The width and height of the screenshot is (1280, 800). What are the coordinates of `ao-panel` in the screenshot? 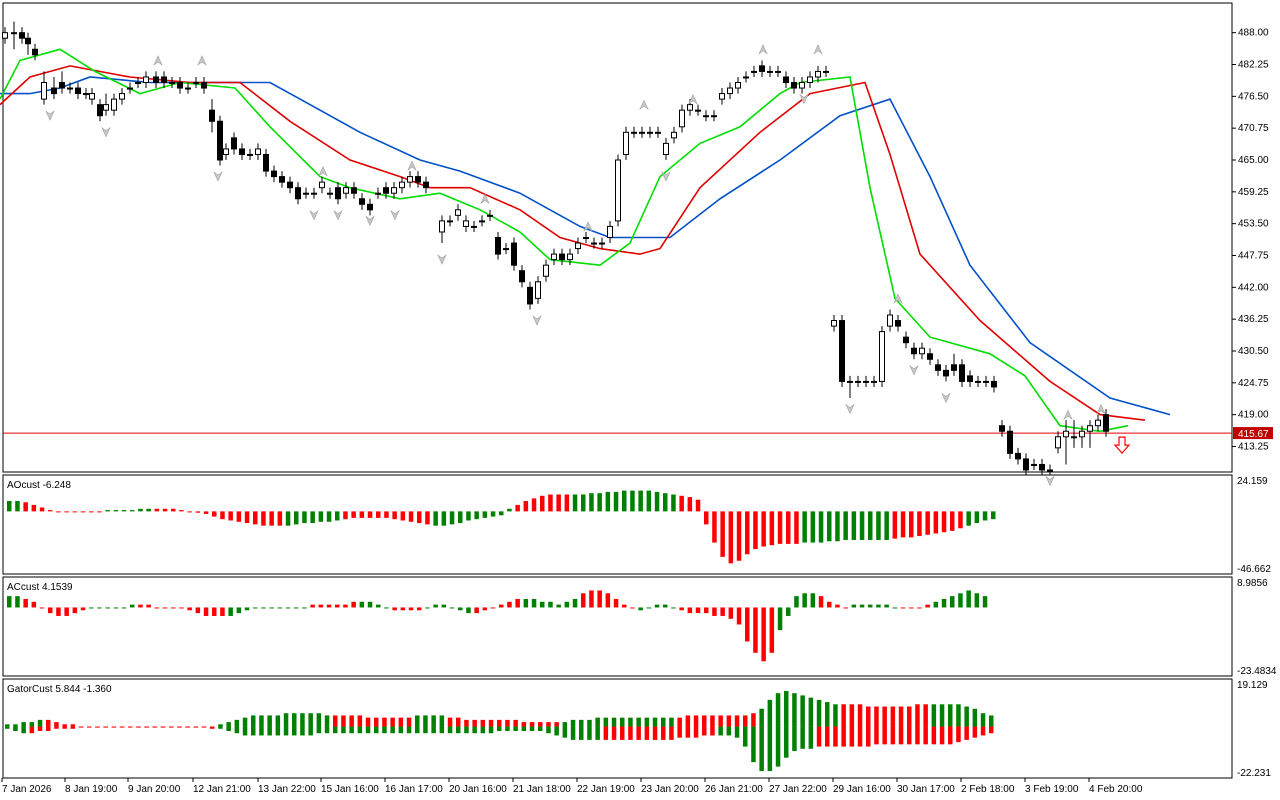 It's located at (617, 524).